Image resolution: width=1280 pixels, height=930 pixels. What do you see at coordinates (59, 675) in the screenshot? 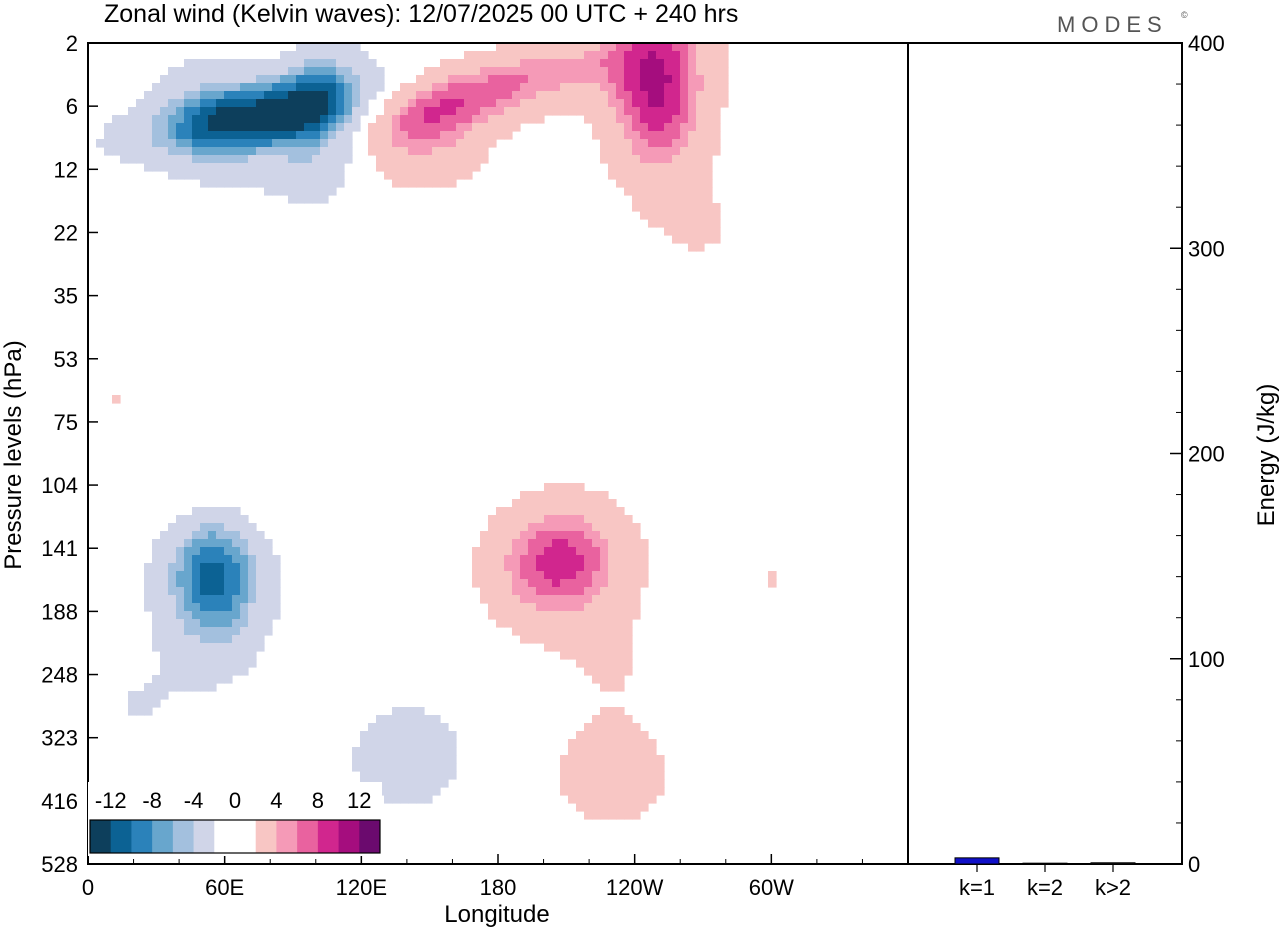
I see `y-tick-label: 248` at bounding box center [59, 675].